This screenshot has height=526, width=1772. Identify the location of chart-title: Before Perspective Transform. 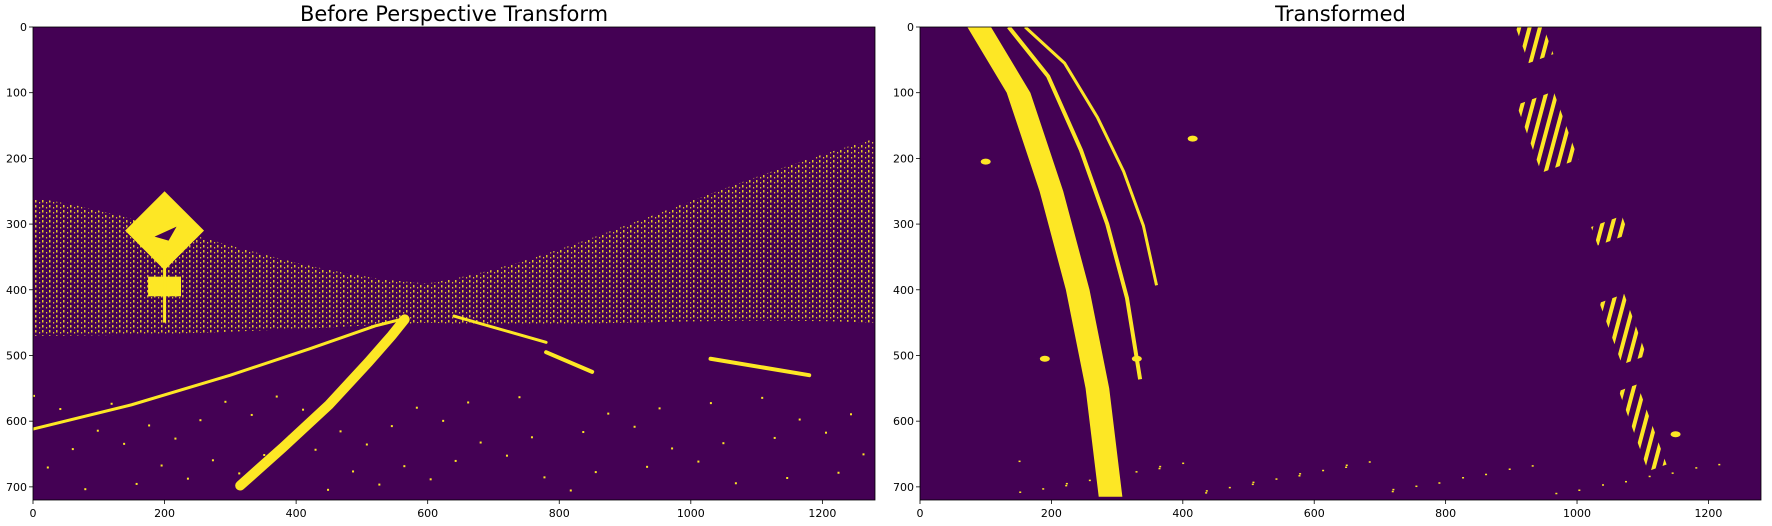
(454, 14).